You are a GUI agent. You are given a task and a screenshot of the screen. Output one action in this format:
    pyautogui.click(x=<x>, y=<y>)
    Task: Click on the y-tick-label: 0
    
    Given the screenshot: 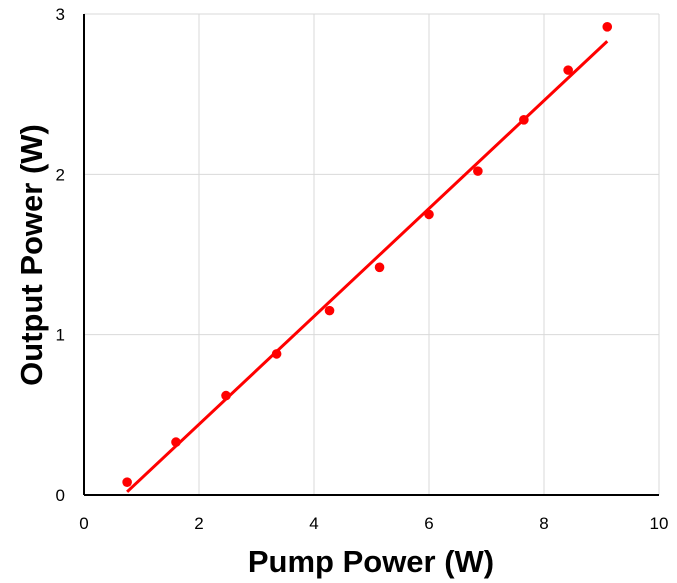 What is the action you would take?
    pyautogui.click(x=60, y=495)
    